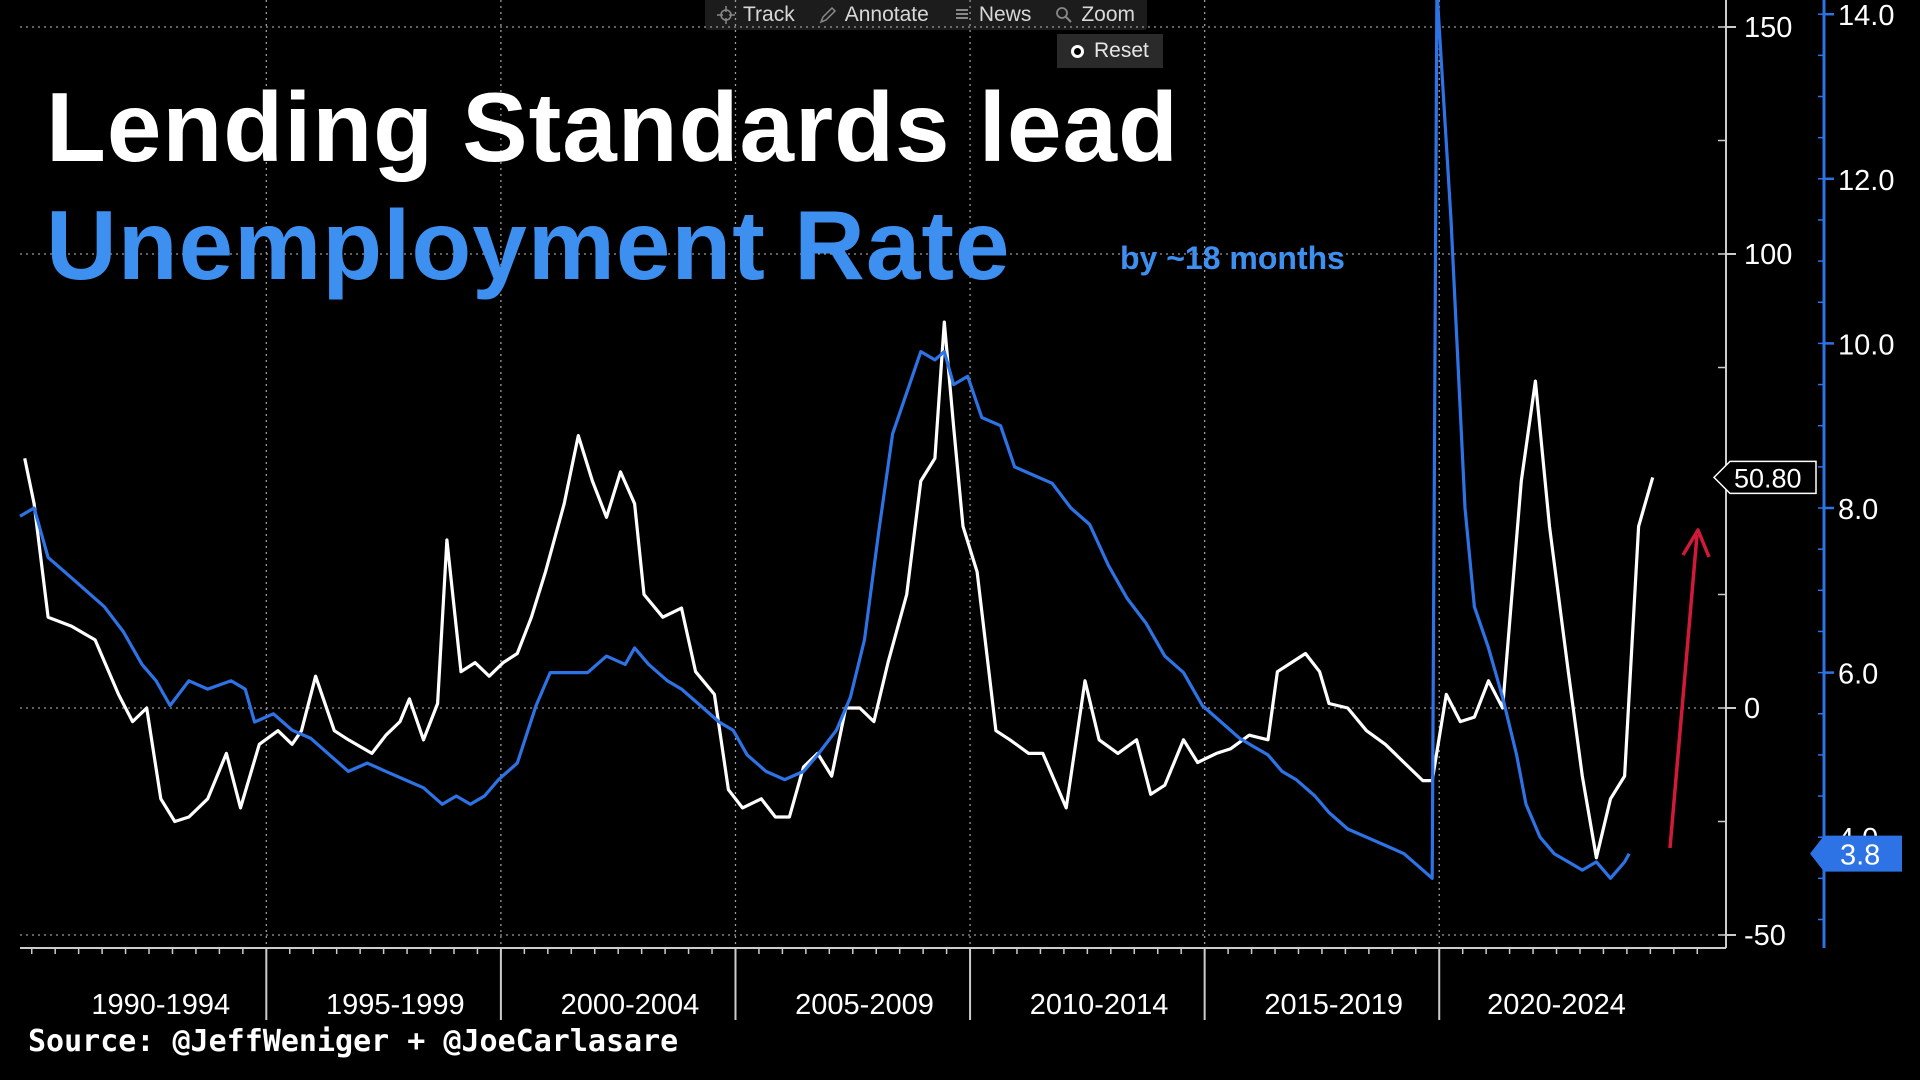 This screenshot has height=1080, width=1920. I want to click on x-tick-label: 1990-1994, so click(160, 1005).